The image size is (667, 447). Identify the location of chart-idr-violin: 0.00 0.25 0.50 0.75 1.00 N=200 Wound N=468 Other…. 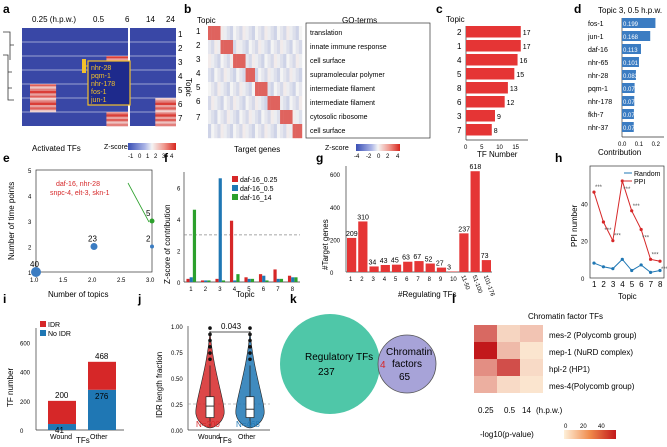
(220, 381).